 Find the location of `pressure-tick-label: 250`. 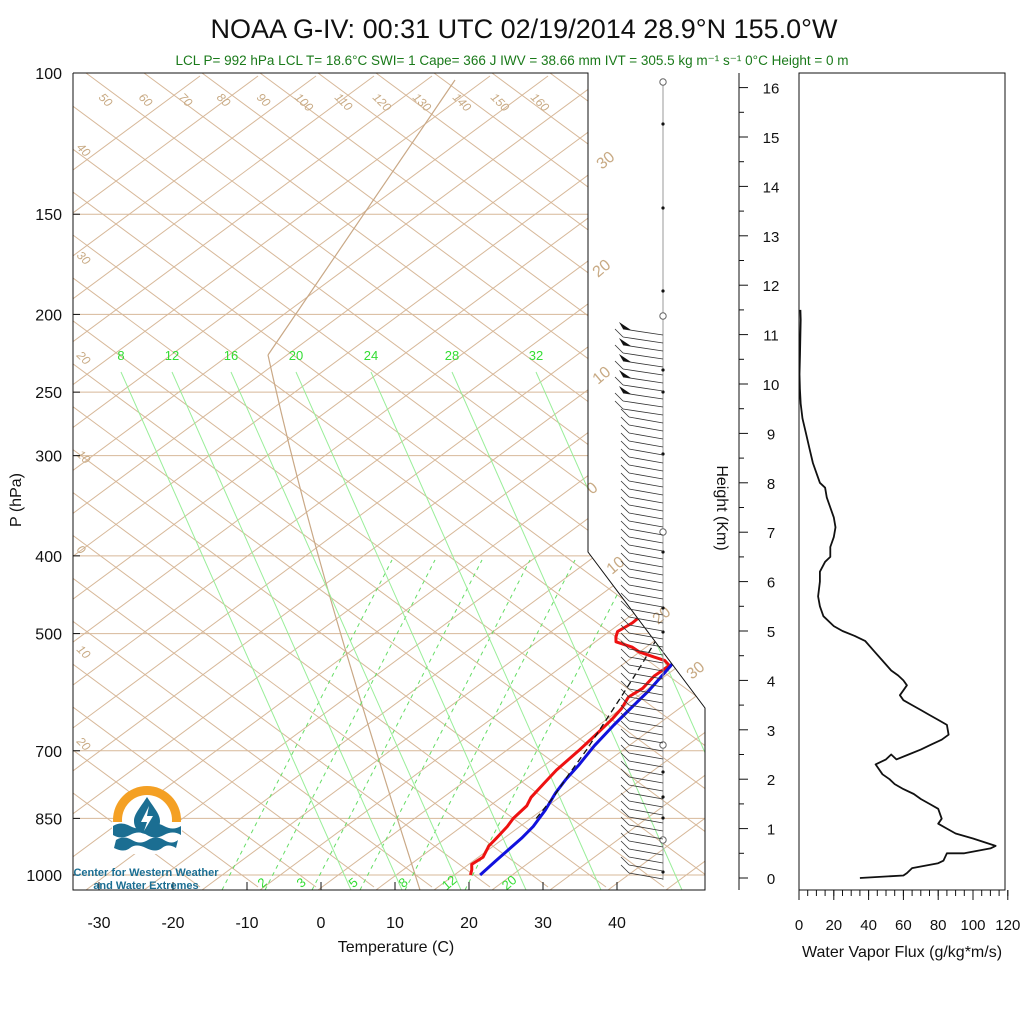

pressure-tick-label: 250 is located at coordinates (48, 393).